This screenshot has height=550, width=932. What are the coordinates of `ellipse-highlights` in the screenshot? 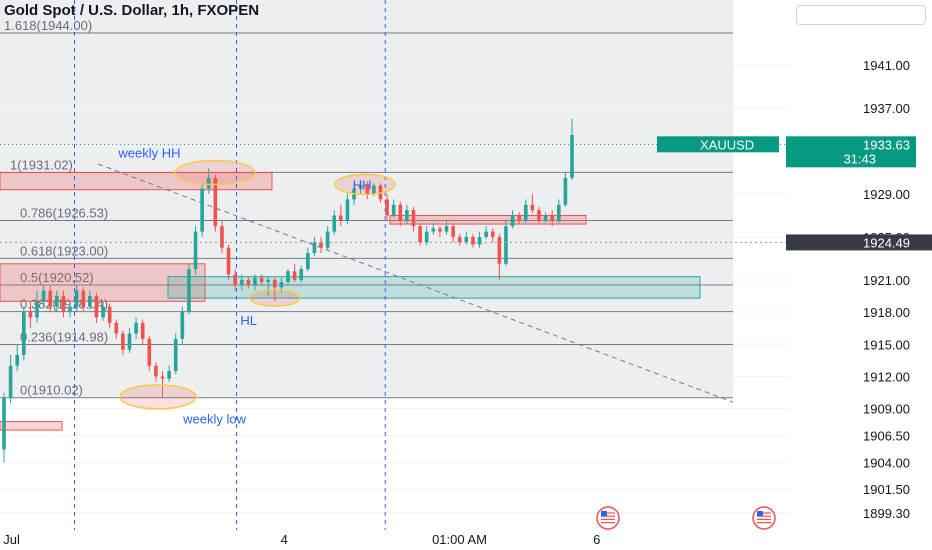 It's located at (257, 284).